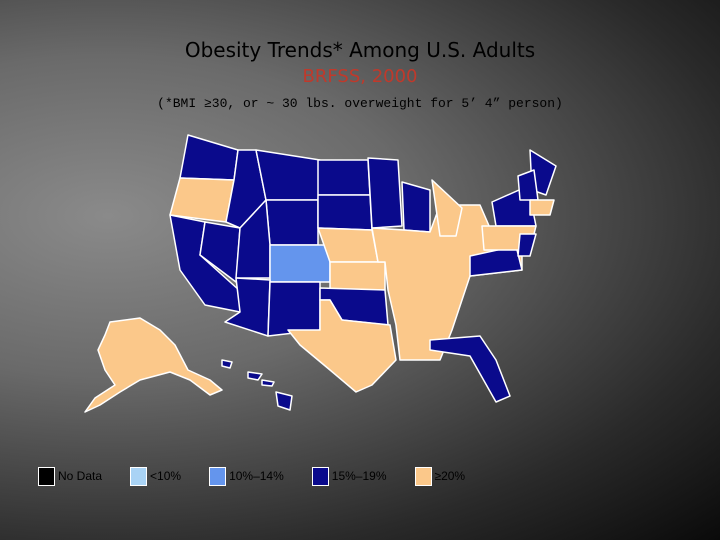 The image size is (720, 540). I want to click on legend-label: 10%–14%, so click(256, 476).